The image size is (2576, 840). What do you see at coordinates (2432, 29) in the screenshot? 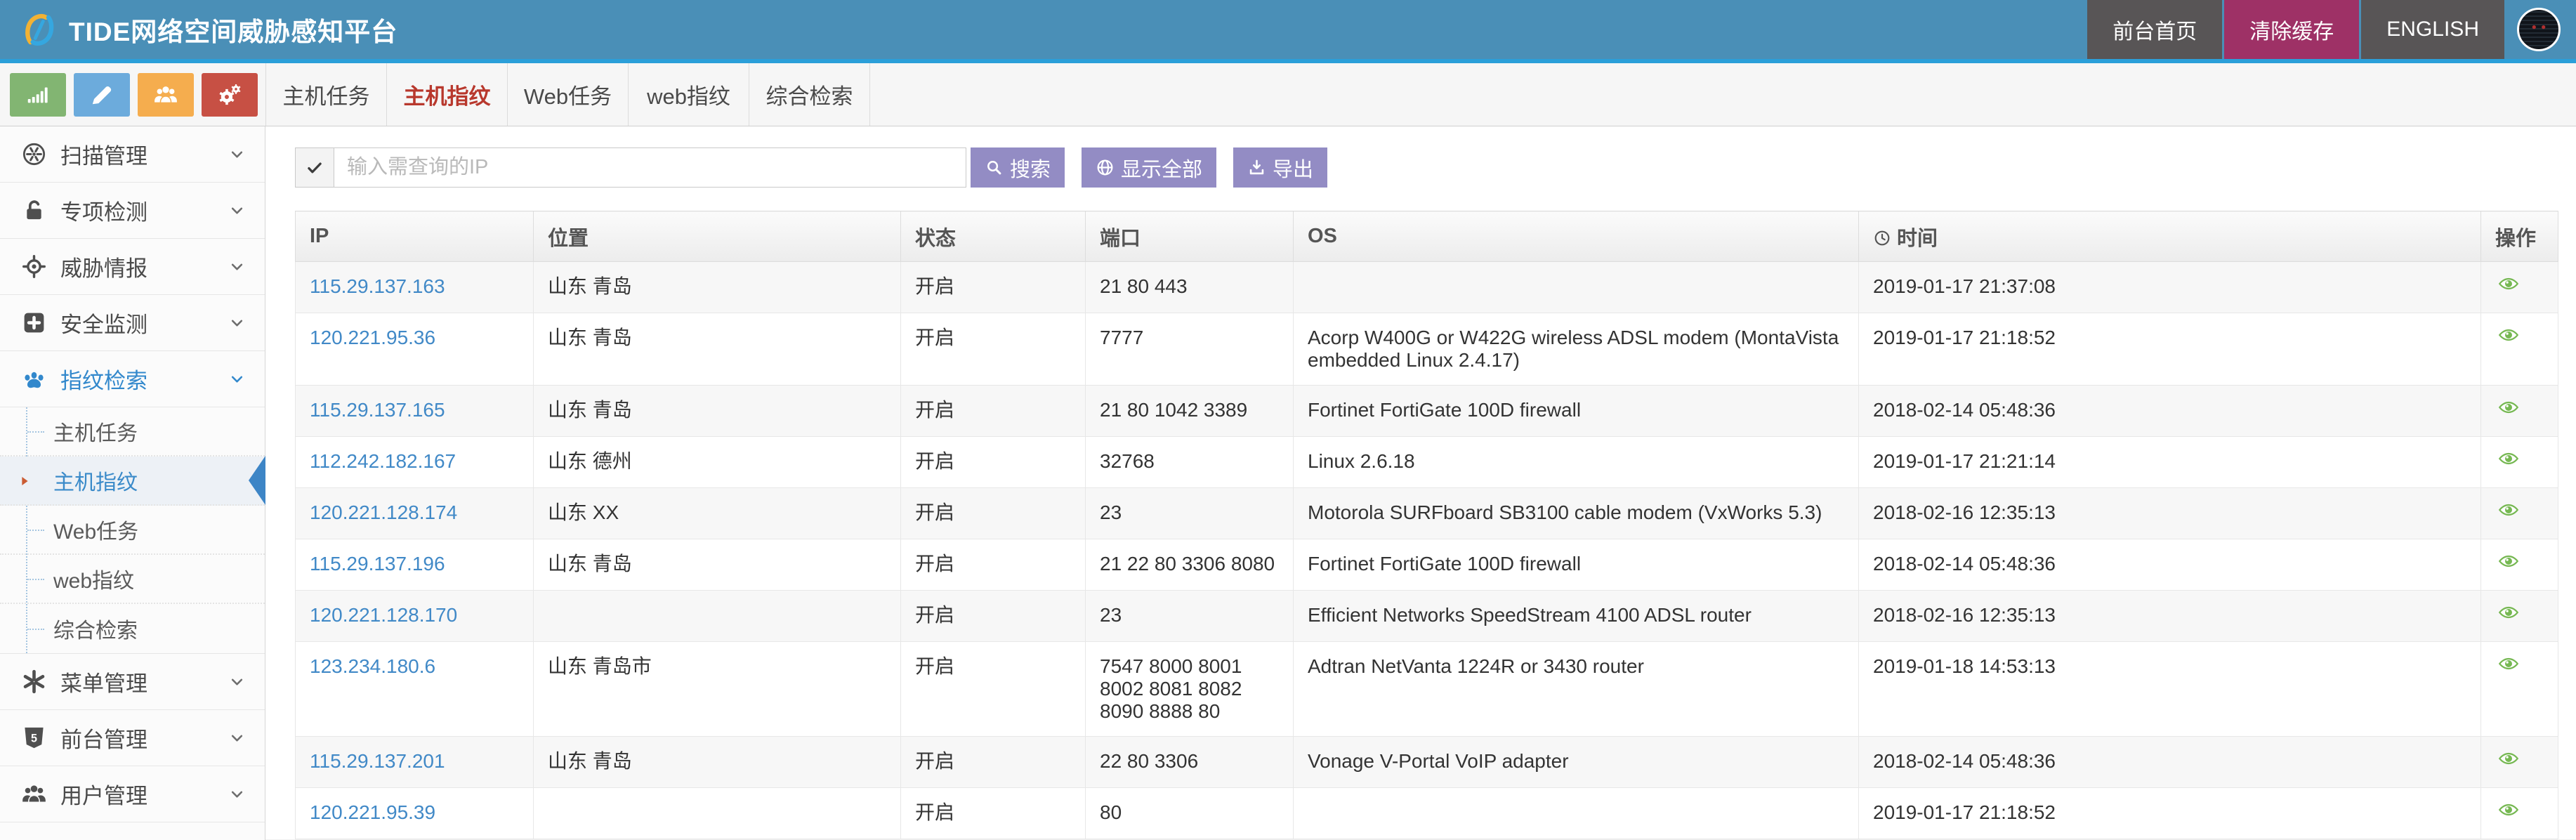
I see `english-button: ENGLISH` at bounding box center [2432, 29].